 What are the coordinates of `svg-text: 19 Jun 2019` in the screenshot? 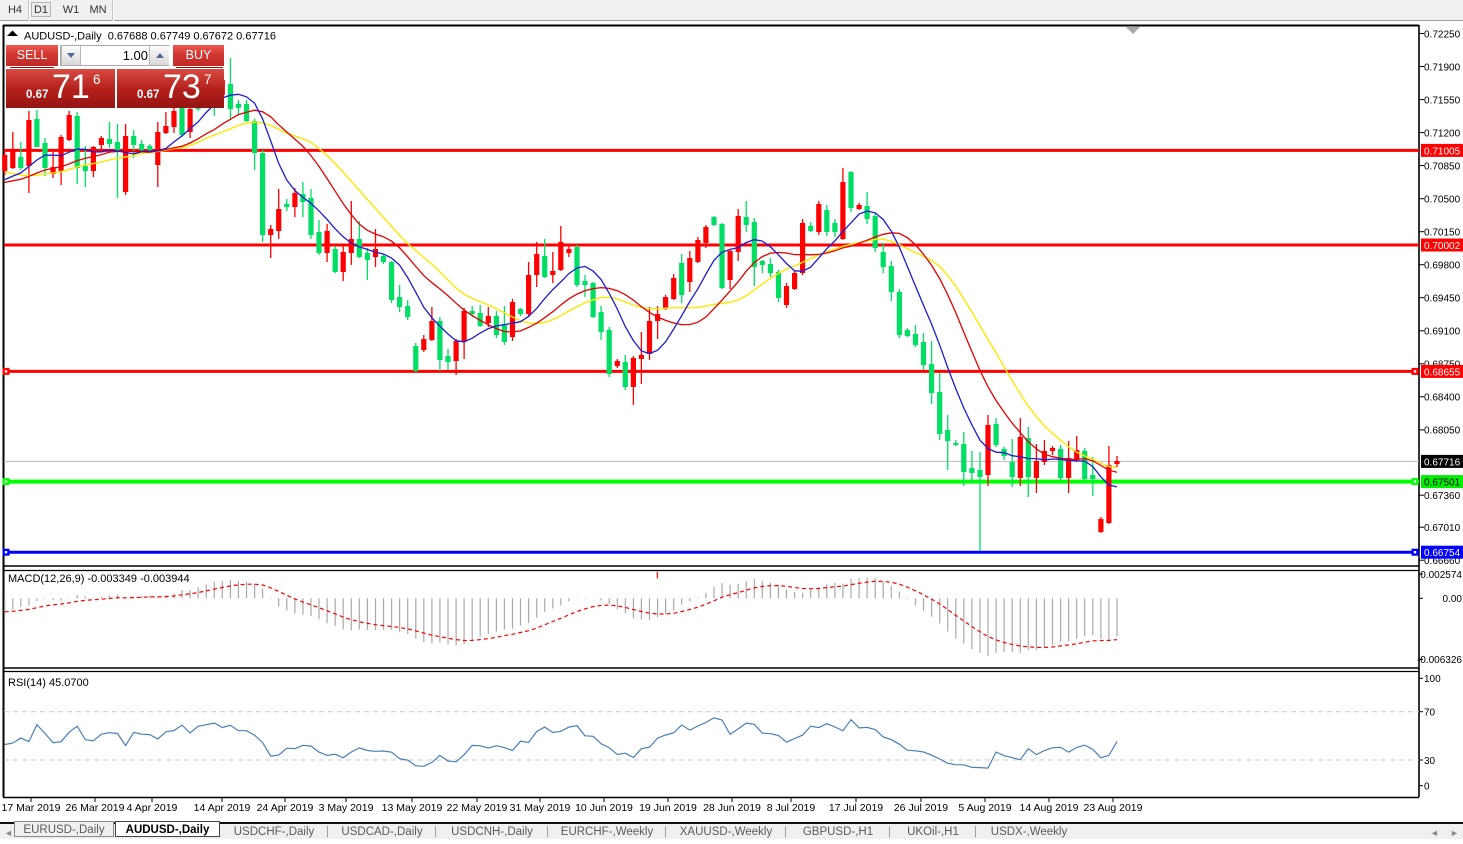 It's located at (668, 808).